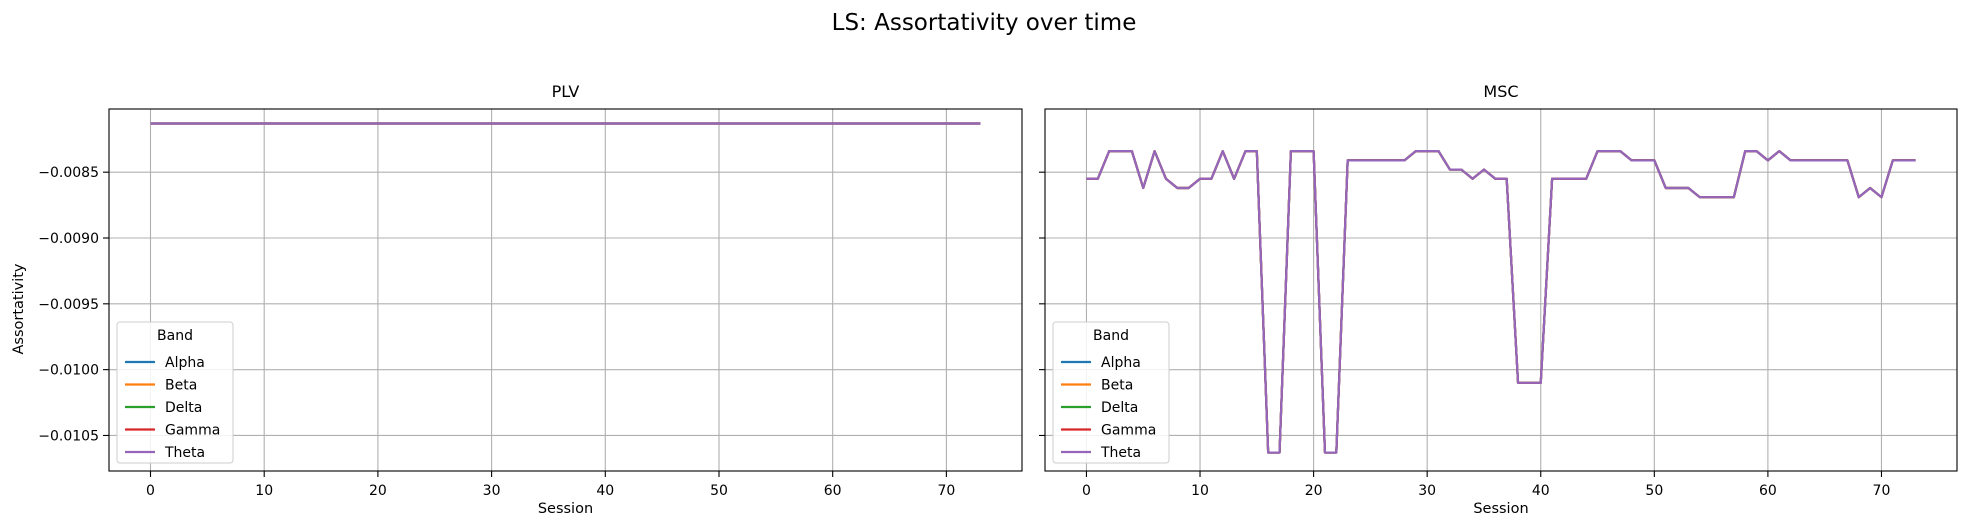  What do you see at coordinates (68, 305) in the screenshot?
I see `y-tick-label: −0.0095` at bounding box center [68, 305].